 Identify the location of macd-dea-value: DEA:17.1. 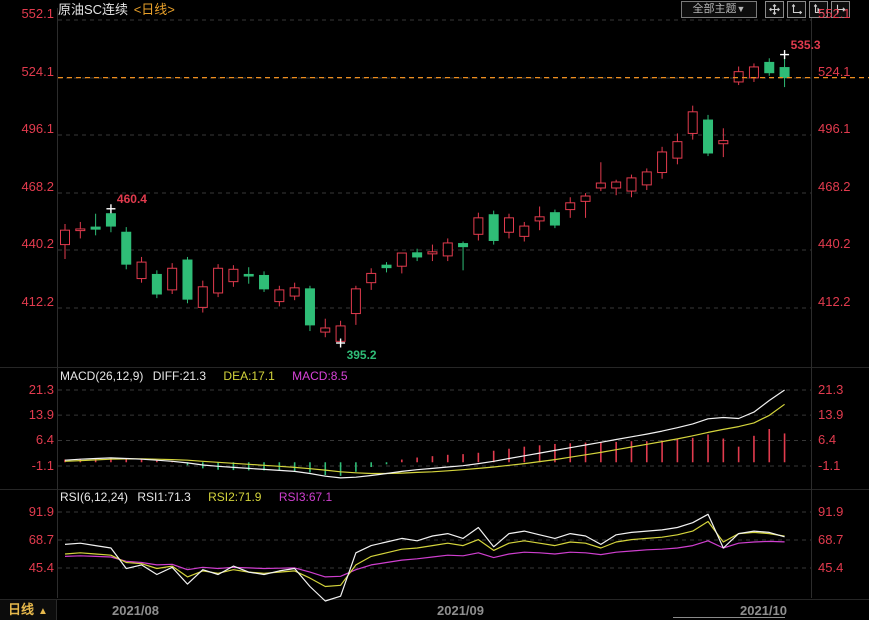
(249, 376).